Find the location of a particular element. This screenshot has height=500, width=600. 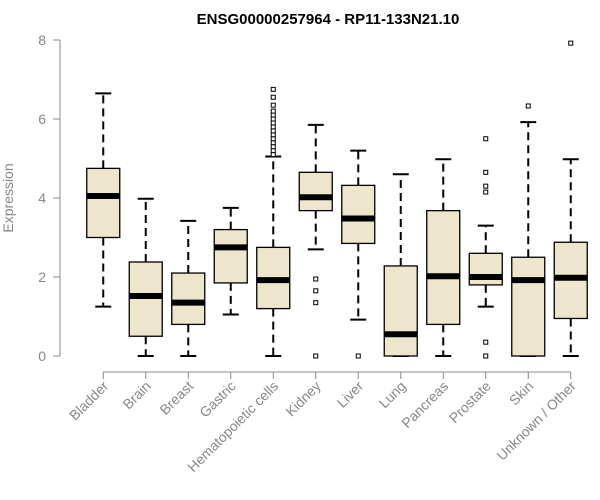

x-tick-label: Skin is located at coordinates (521, 393).